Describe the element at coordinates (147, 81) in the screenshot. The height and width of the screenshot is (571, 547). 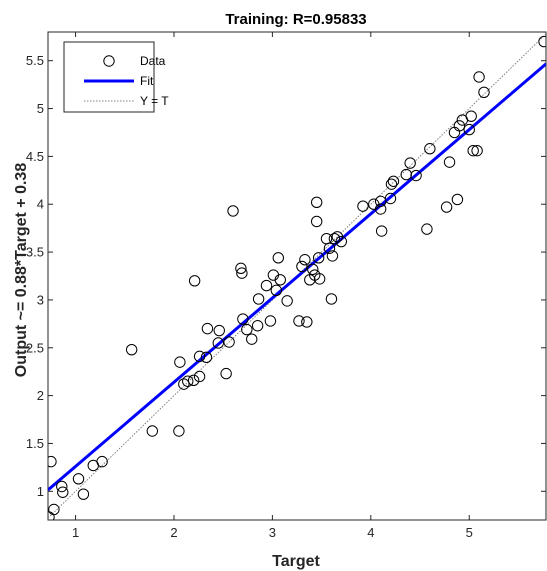
I see `legend-fit-label: Fit` at that location.